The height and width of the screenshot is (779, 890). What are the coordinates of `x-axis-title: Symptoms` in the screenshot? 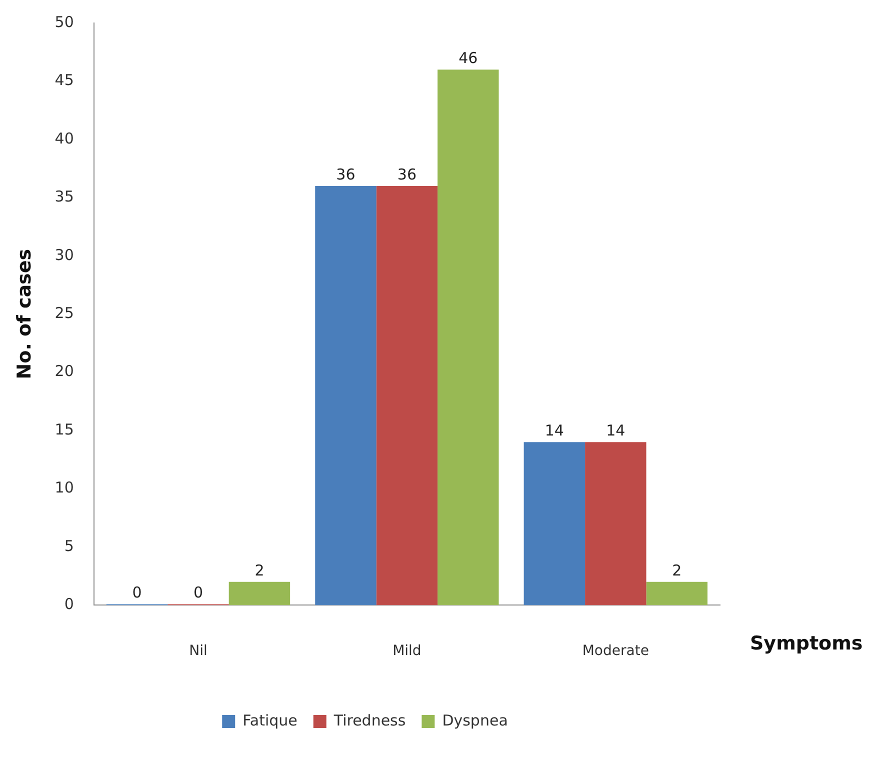 It's located at (806, 643).